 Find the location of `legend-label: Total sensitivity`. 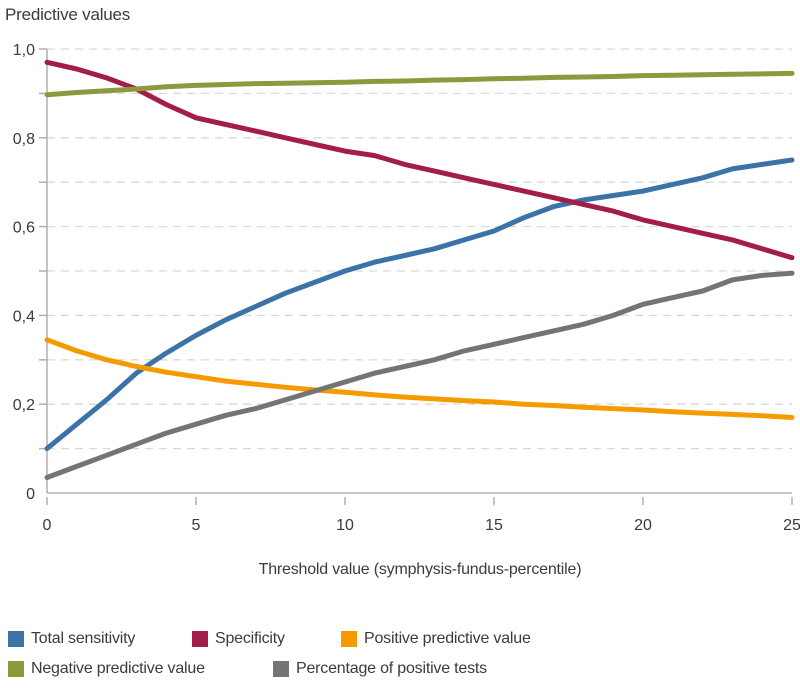

legend-label: Total sensitivity is located at coordinates (83, 638).